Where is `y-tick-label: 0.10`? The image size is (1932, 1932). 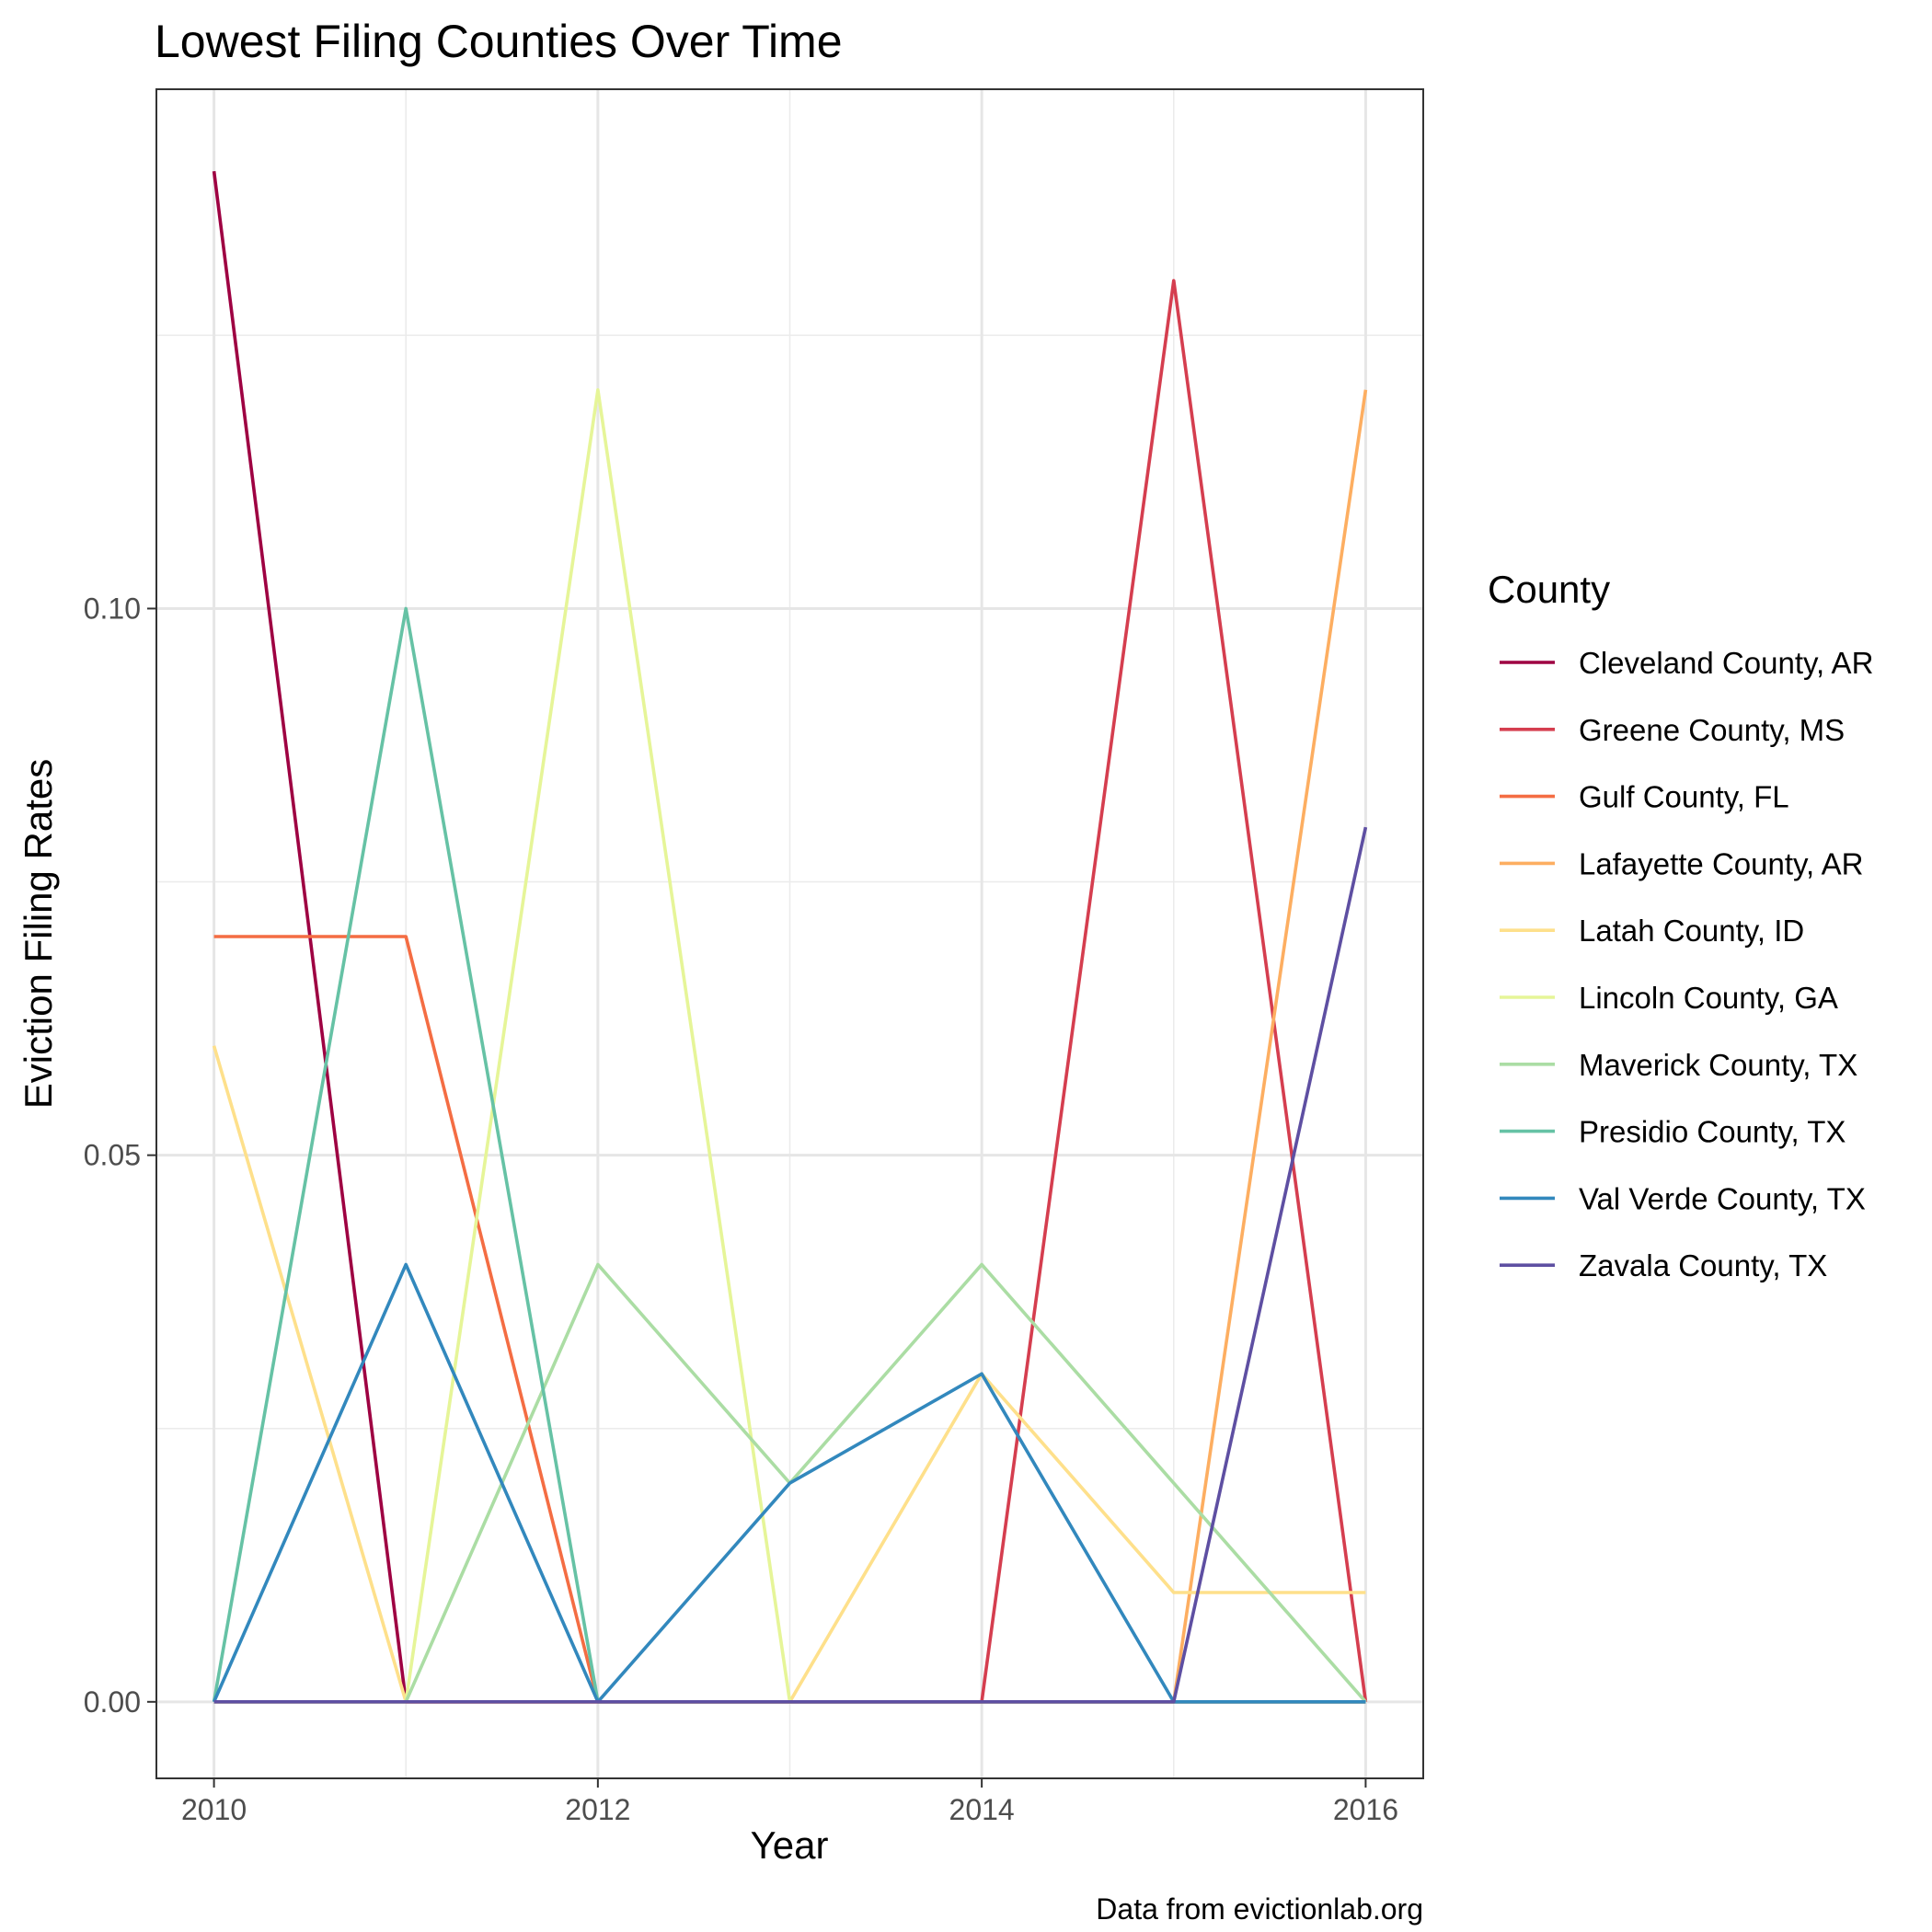 y-tick-label: 0.10 is located at coordinates (112, 608).